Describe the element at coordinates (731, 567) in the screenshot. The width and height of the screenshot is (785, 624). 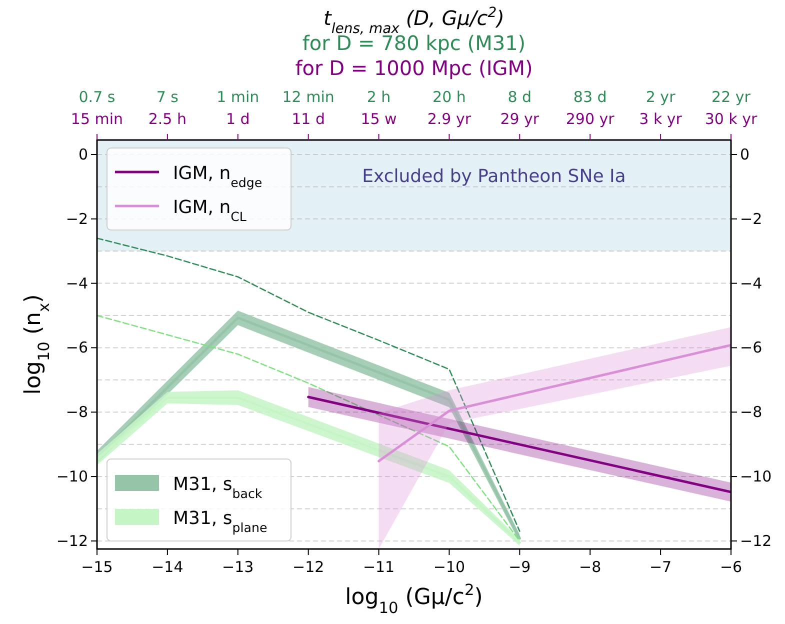
I see `x-tick-label: −6` at that location.